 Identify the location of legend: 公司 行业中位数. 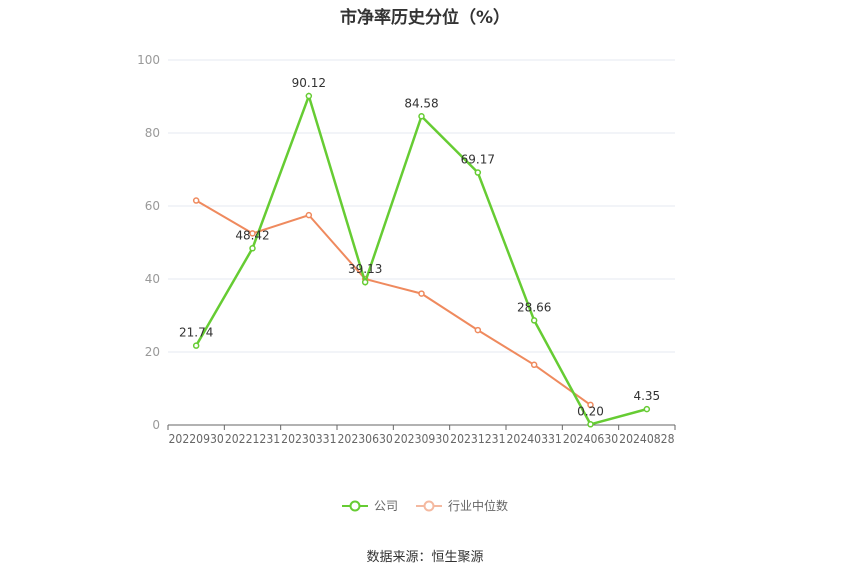
(425, 505).